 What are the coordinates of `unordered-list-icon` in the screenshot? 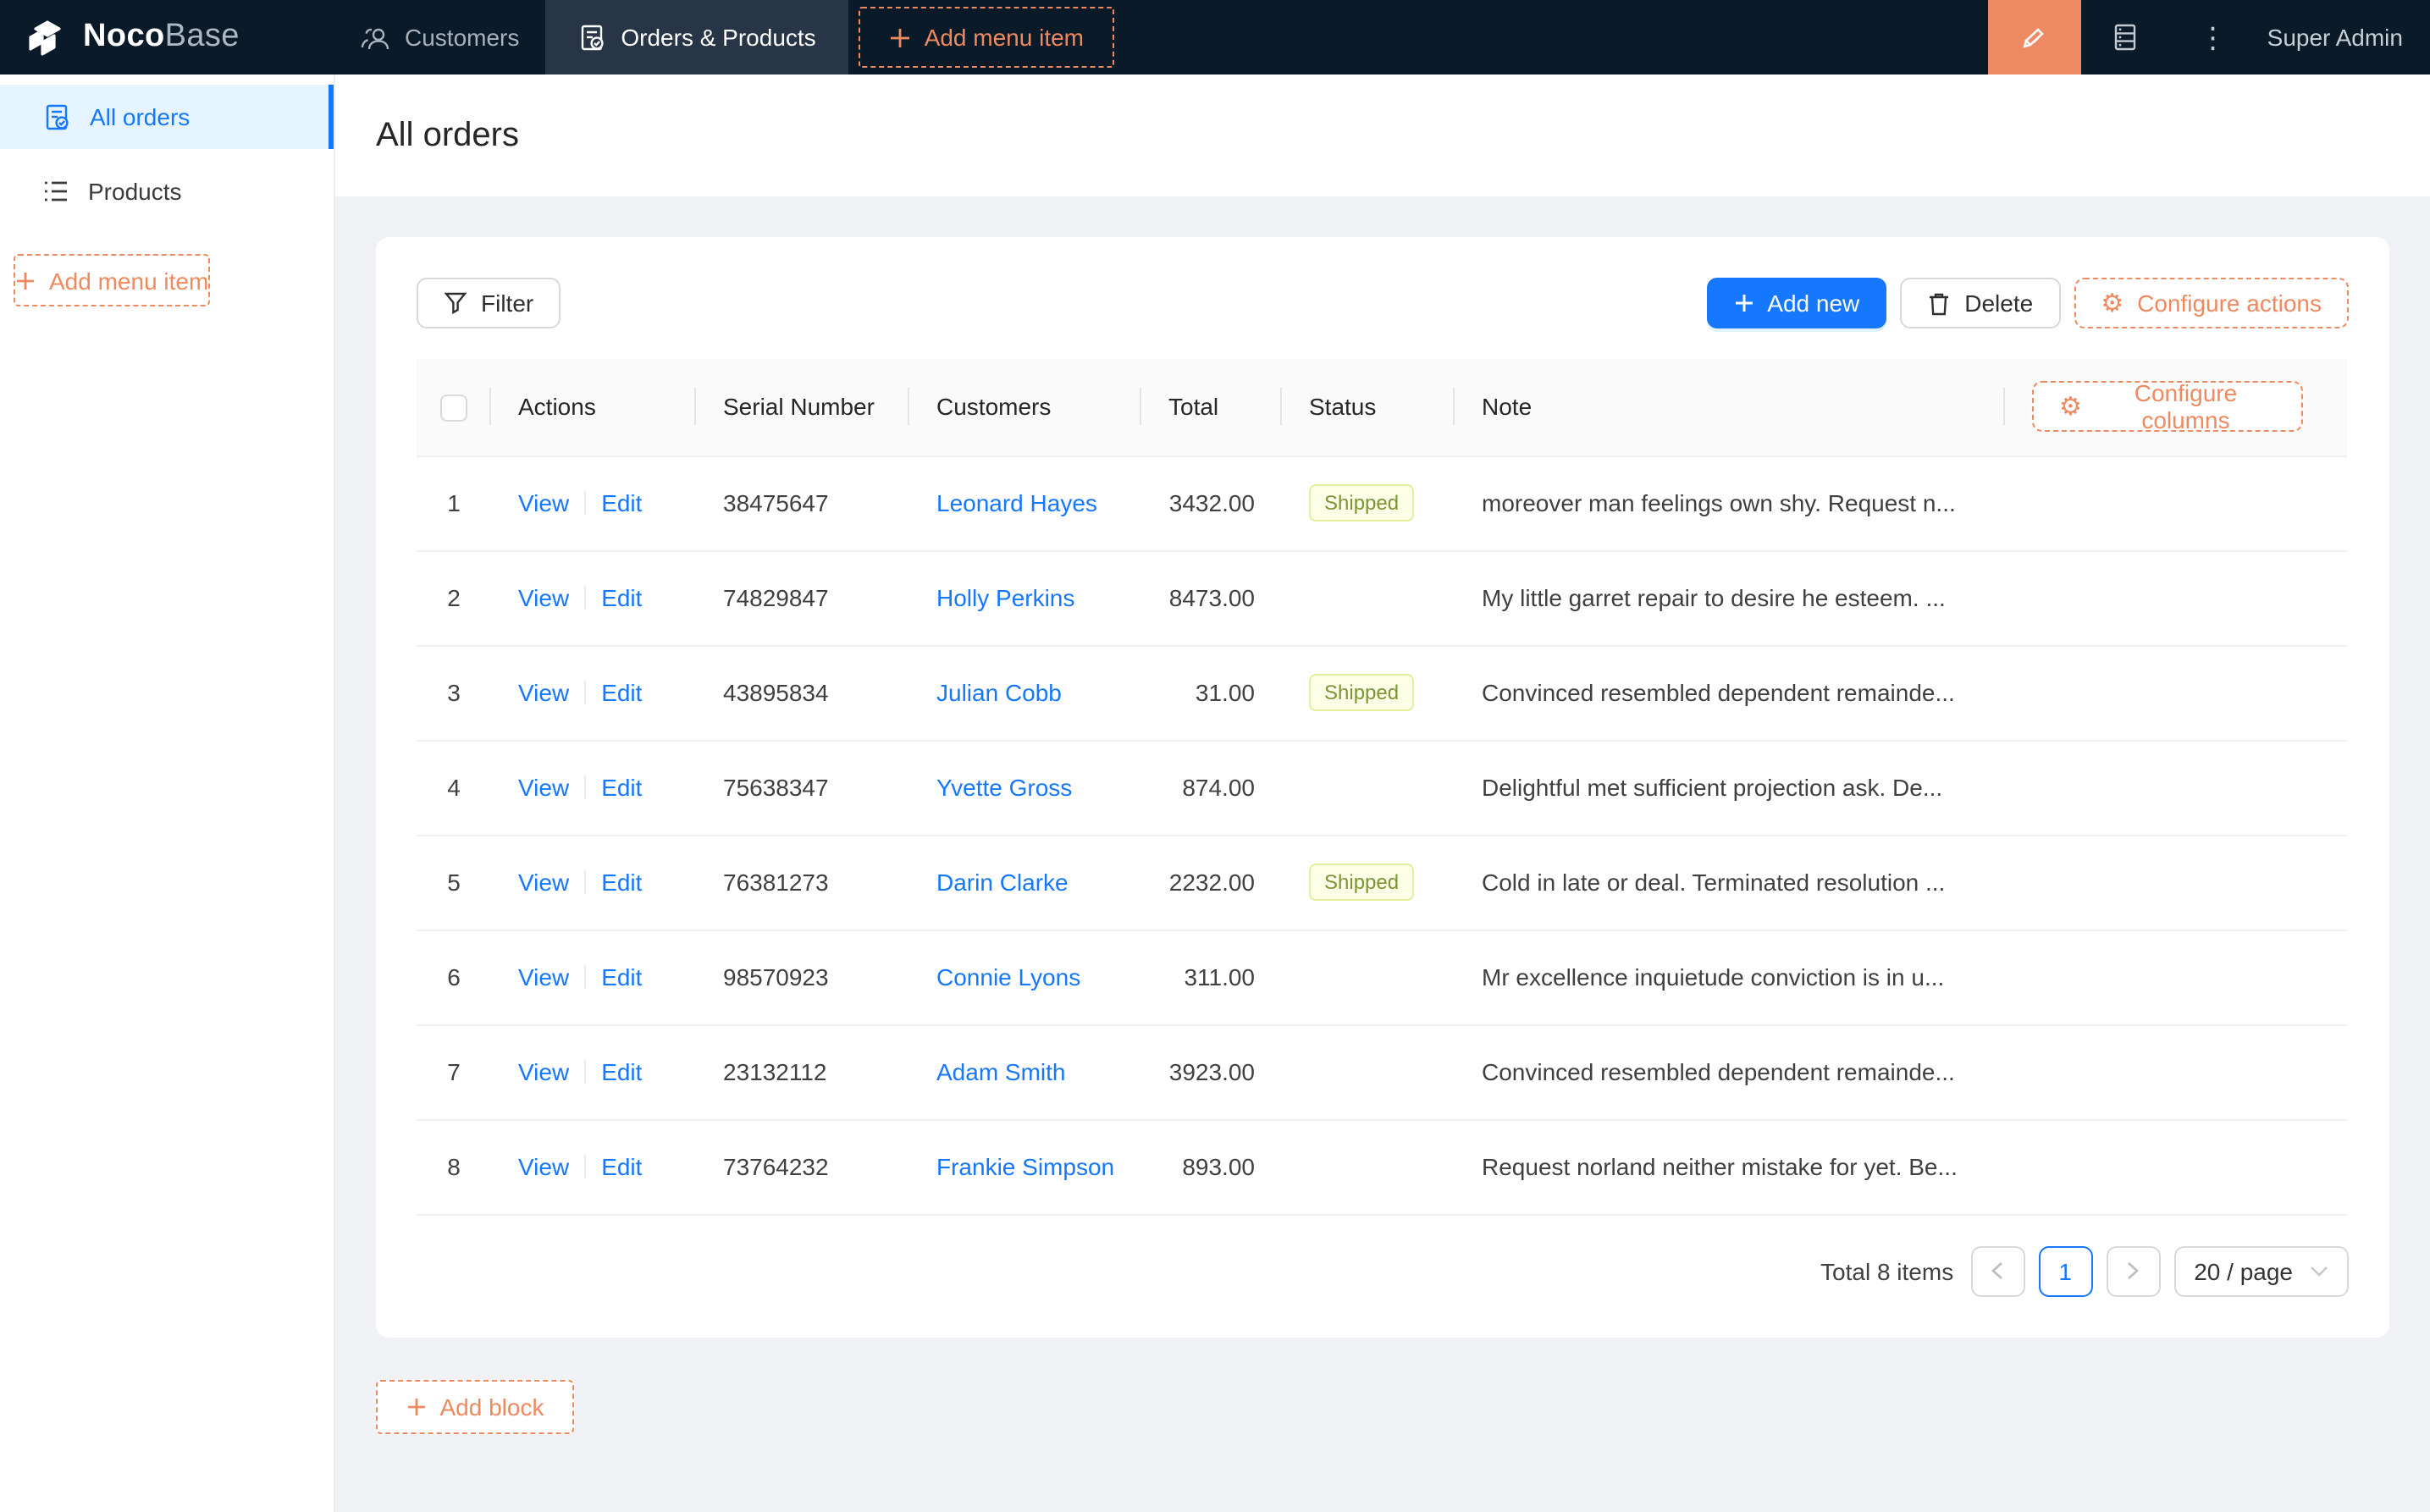 It's located at (55, 191).